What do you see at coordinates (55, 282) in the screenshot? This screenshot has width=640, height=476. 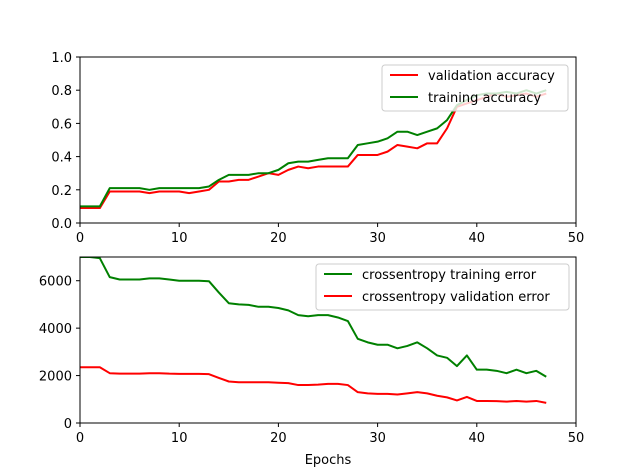 I see `y-tick-label: 6000` at bounding box center [55, 282].